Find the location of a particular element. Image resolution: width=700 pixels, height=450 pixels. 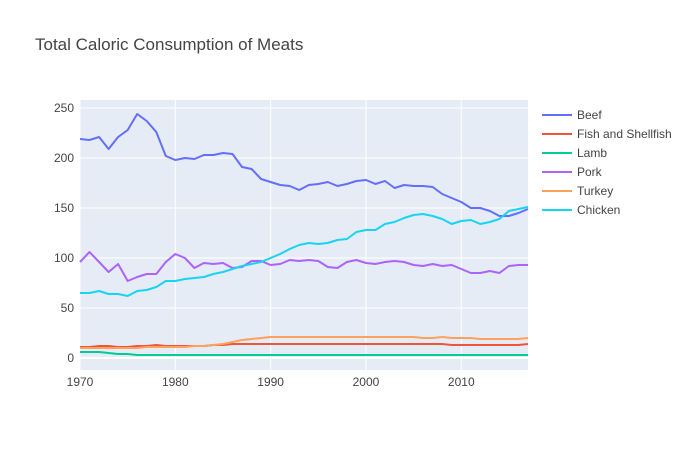

legend-item-beef: Beef is located at coordinates (572, 115).